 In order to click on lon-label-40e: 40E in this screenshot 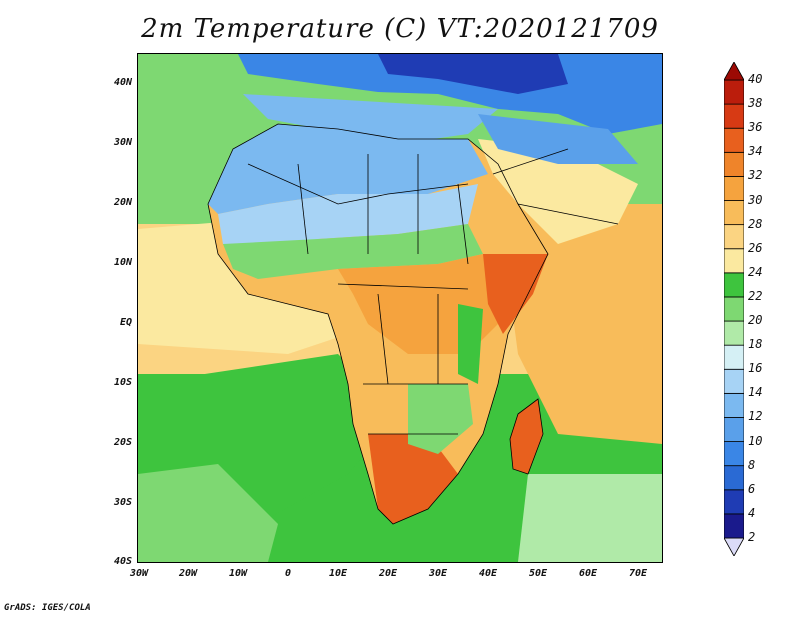, I will do `click(488, 573)`.